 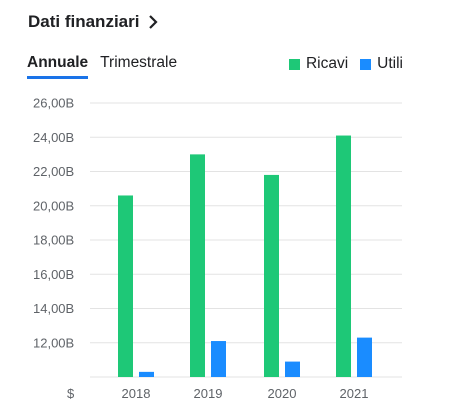 What do you see at coordinates (208, 393) in the screenshot?
I see `x-tick-label: 2019` at bounding box center [208, 393].